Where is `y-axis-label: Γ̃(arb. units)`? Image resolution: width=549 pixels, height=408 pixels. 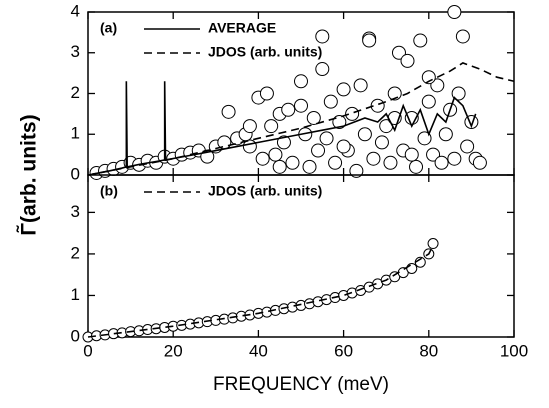 y-axis-label: Γ̃(arb. units) is located at coordinates (29, 174).